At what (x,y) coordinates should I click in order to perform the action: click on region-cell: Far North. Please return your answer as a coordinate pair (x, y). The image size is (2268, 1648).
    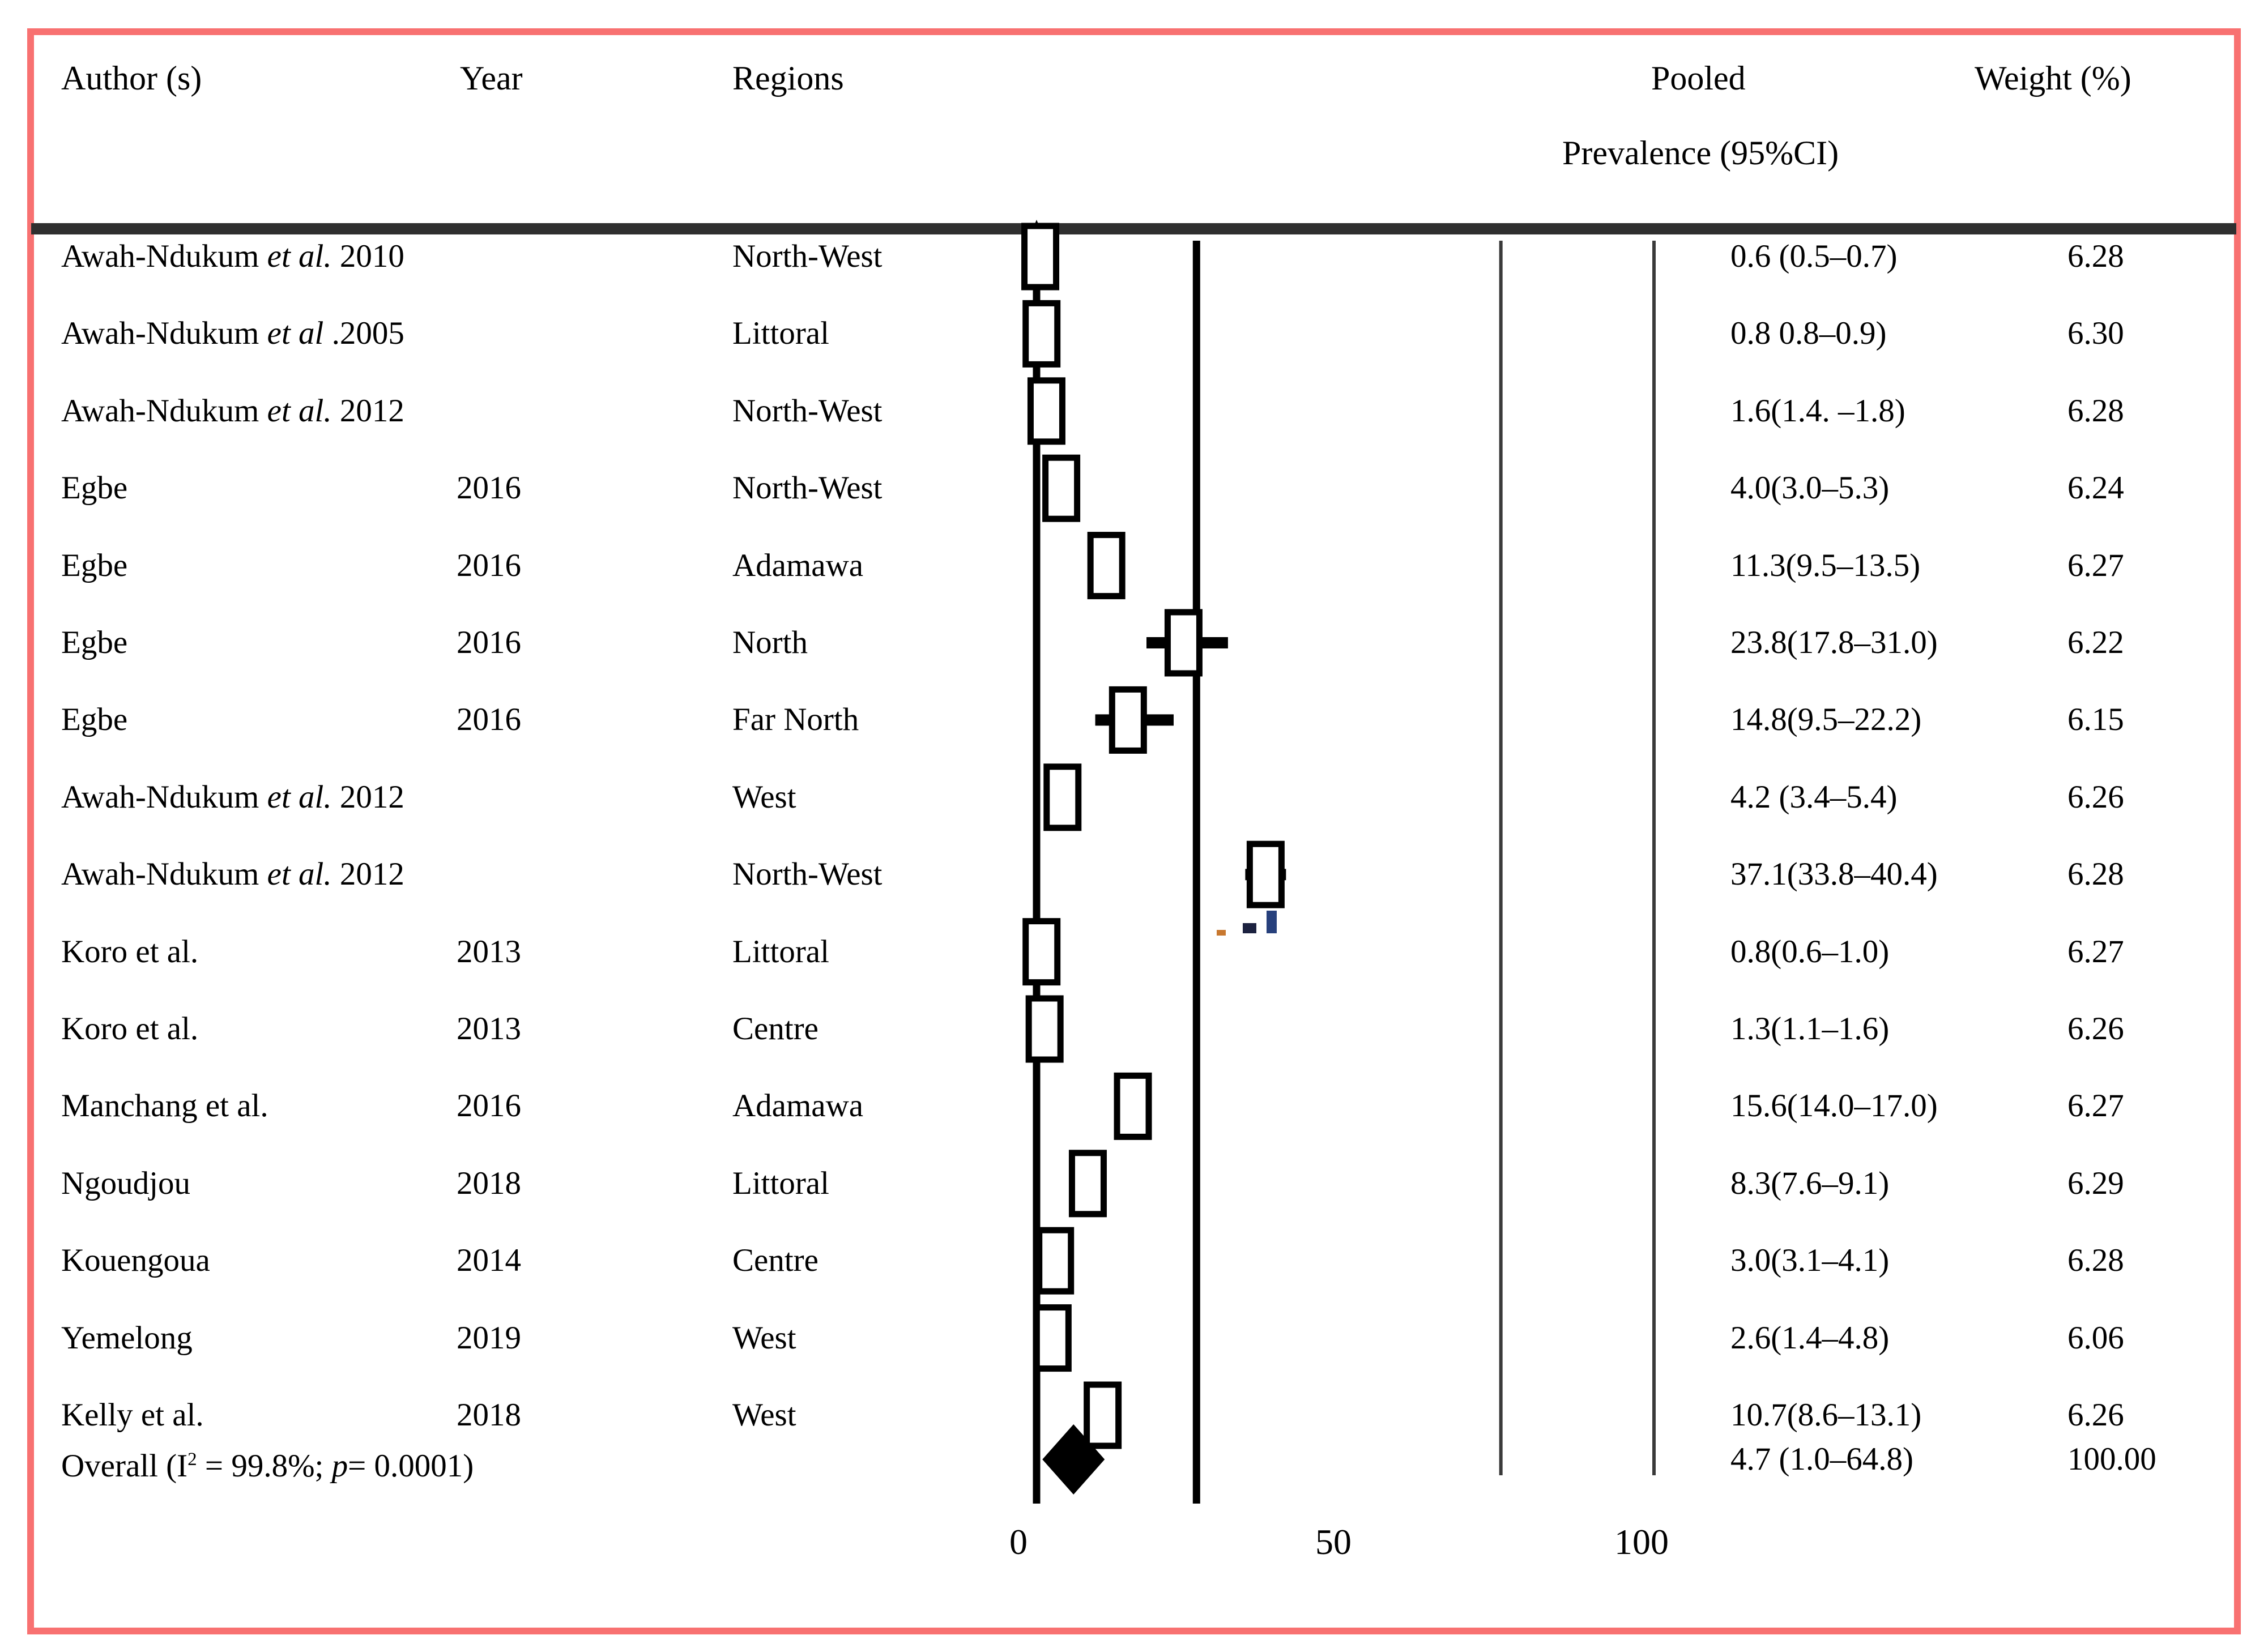
    Looking at the image, I should click on (796, 720).